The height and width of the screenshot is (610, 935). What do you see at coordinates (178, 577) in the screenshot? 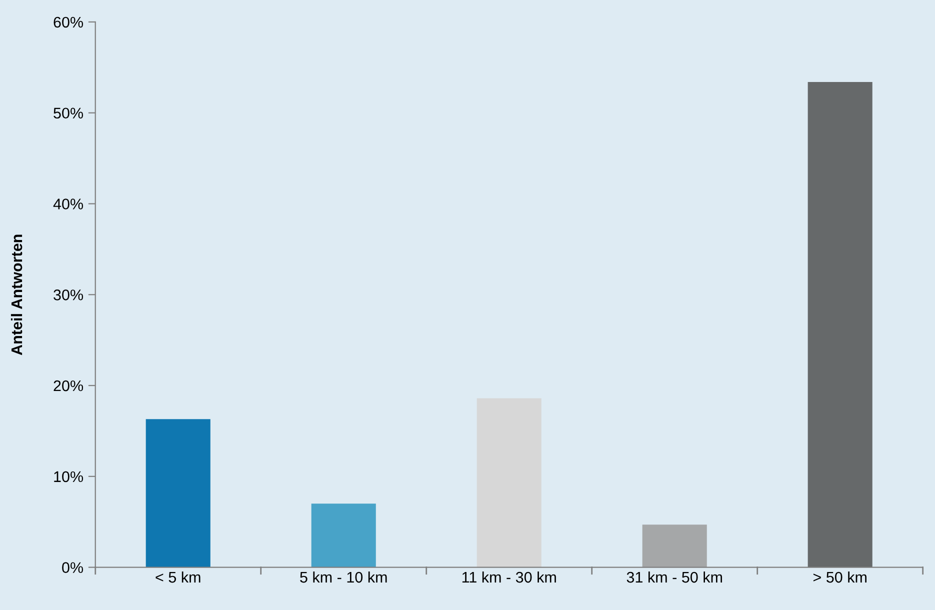
I see `x-tick-label: < 5 km` at bounding box center [178, 577].